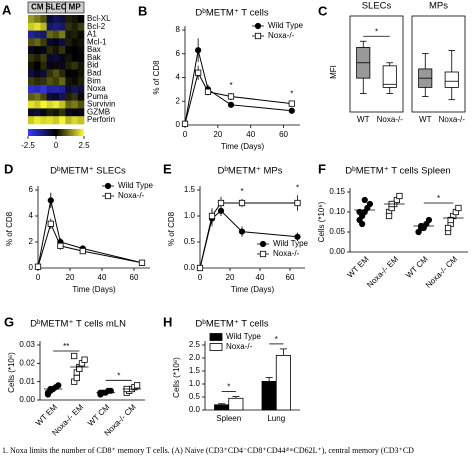 This screenshot has width=474, height=457. Describe the element at coordinates (389, 76) in the screenshot. I see `box` at that location.